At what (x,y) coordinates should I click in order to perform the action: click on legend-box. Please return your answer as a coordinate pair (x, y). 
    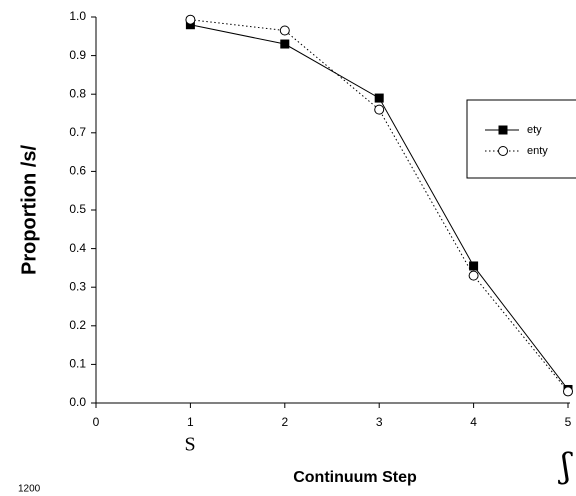
    Looking at the image, I should click on (521, 139).